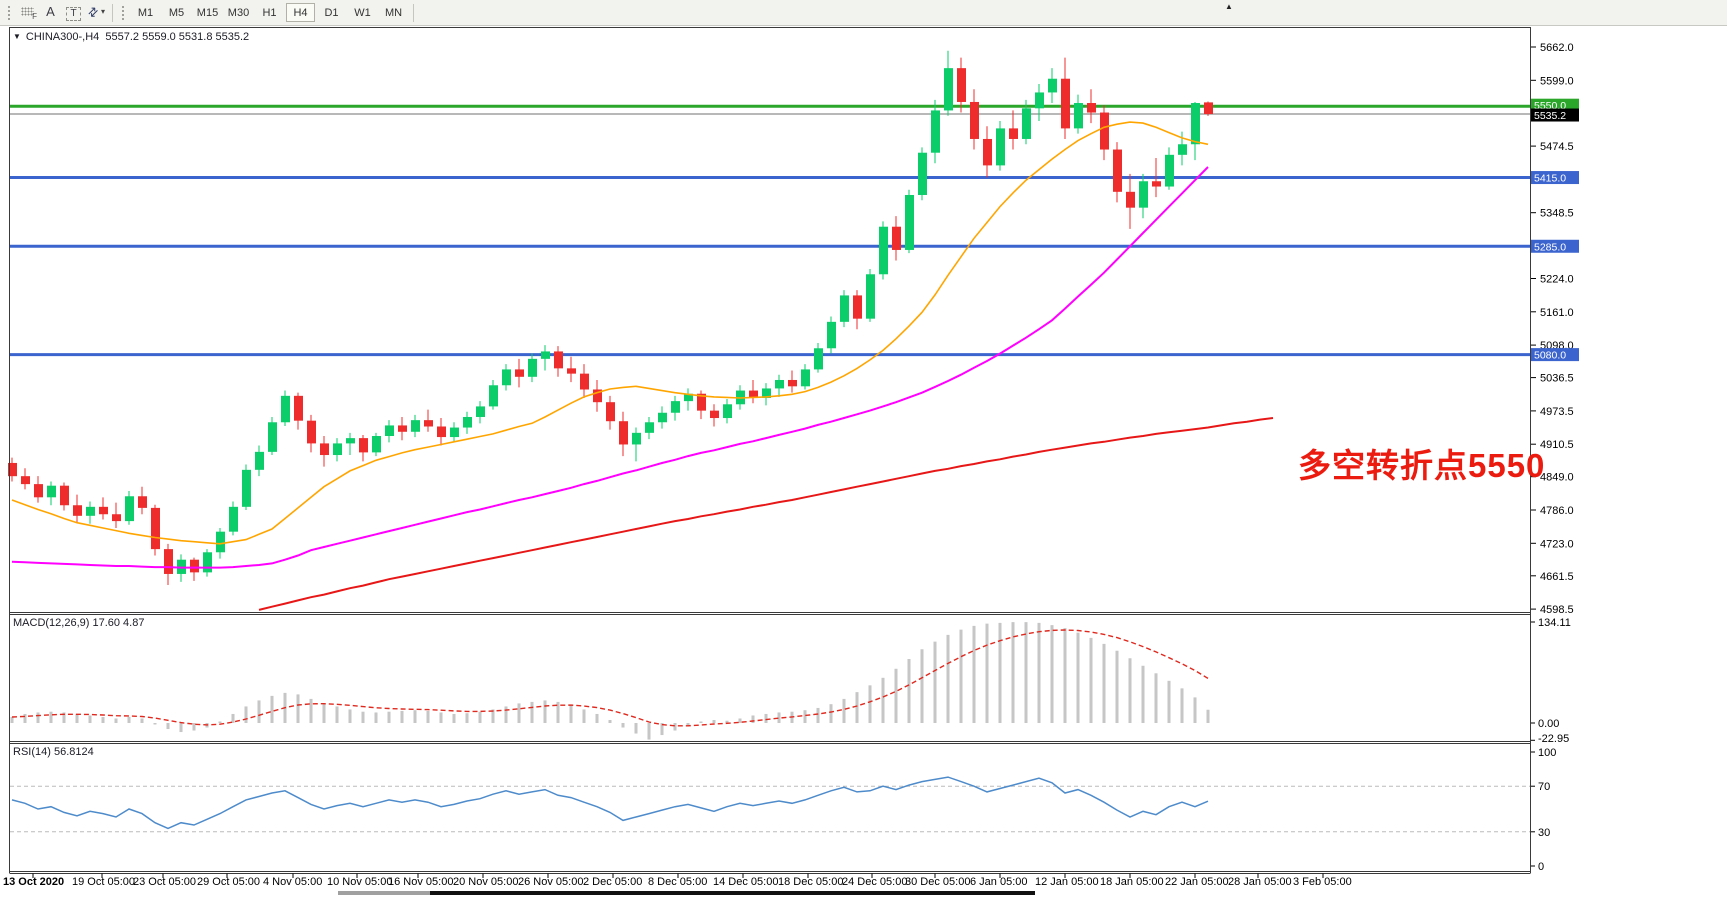 This screenshot has width=1727, height=897. I want to click on price-level-badge-label: 5285.0, so click(1550, 247).